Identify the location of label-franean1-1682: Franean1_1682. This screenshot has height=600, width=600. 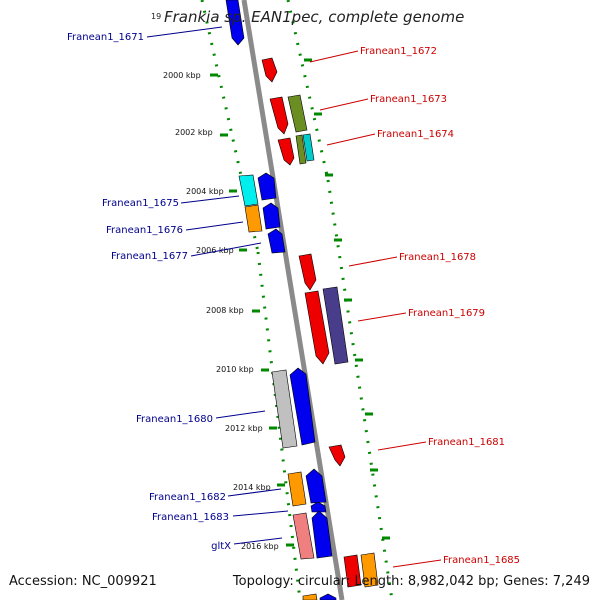
(187, 497).